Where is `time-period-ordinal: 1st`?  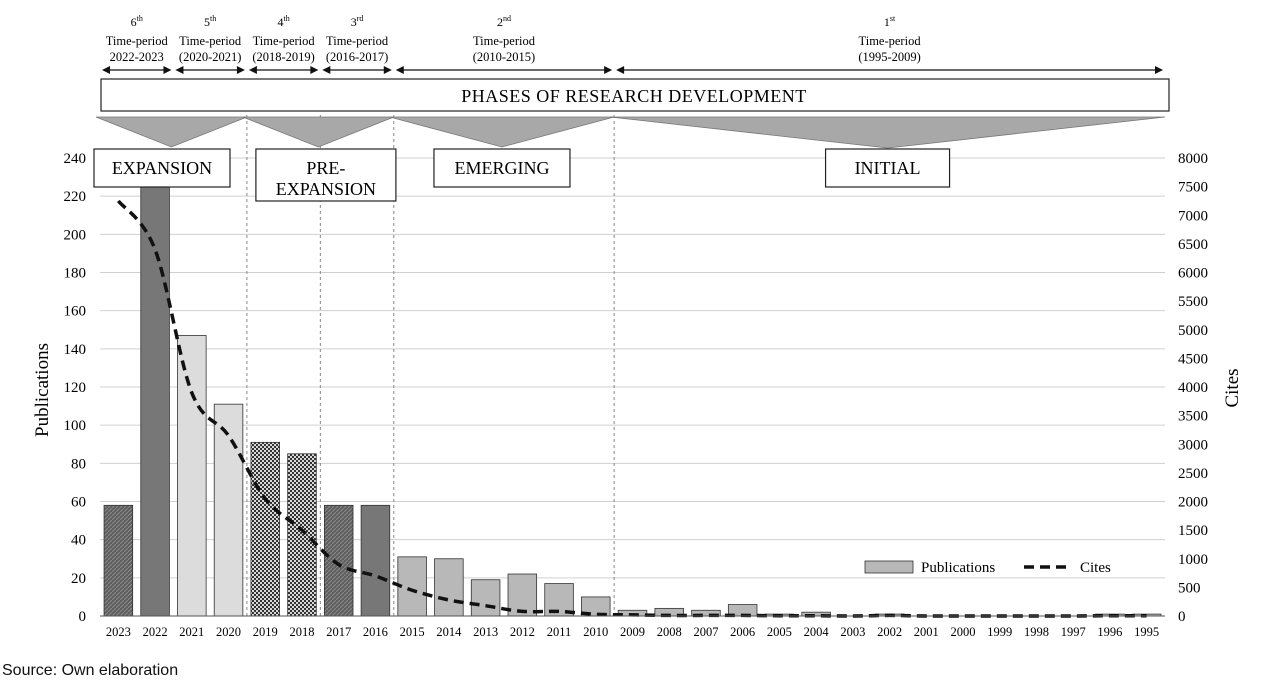
time-period-ordinal: 1st is located at coordinates (890, 21).